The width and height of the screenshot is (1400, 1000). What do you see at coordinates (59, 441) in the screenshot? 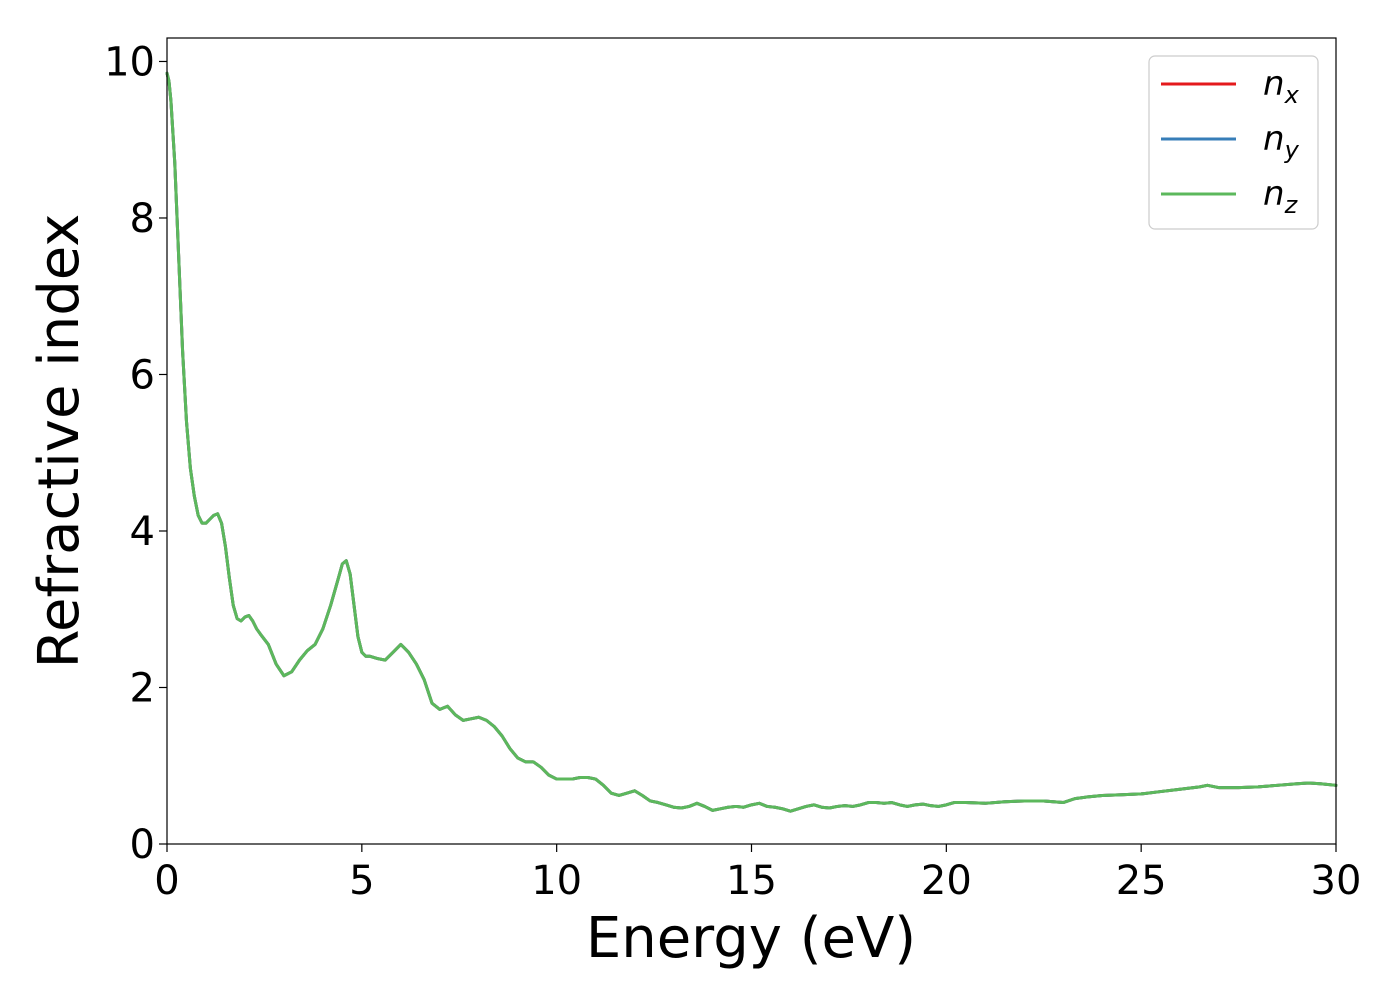
I see `y-axis-label: Refractive index` at bounding box center [59, 441].